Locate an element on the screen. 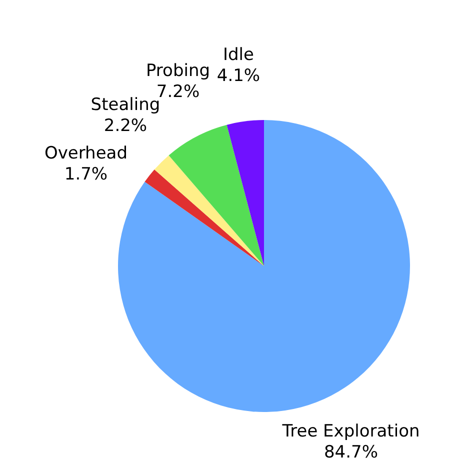 The image size is (456, 474). data-label: 2.2% is located at coordinates (126, 126).